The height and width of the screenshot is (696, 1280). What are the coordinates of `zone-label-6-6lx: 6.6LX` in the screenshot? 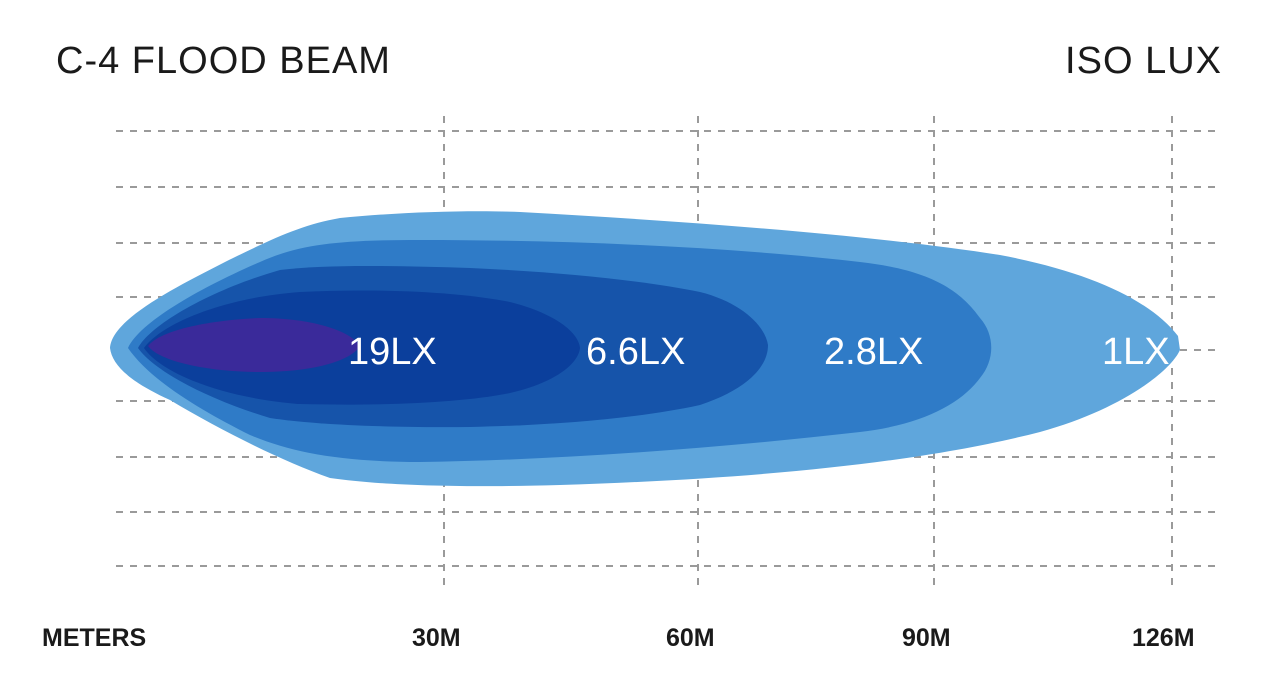 It's located at (635, 352).